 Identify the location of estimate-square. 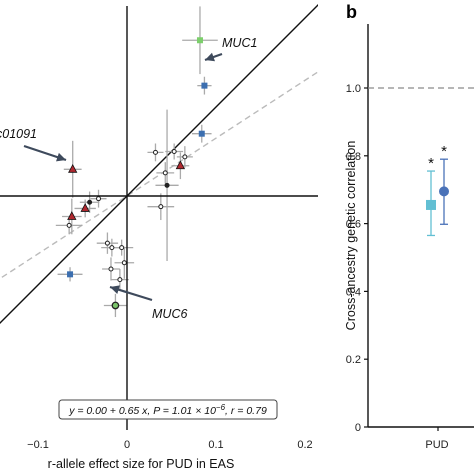
(431, 204).